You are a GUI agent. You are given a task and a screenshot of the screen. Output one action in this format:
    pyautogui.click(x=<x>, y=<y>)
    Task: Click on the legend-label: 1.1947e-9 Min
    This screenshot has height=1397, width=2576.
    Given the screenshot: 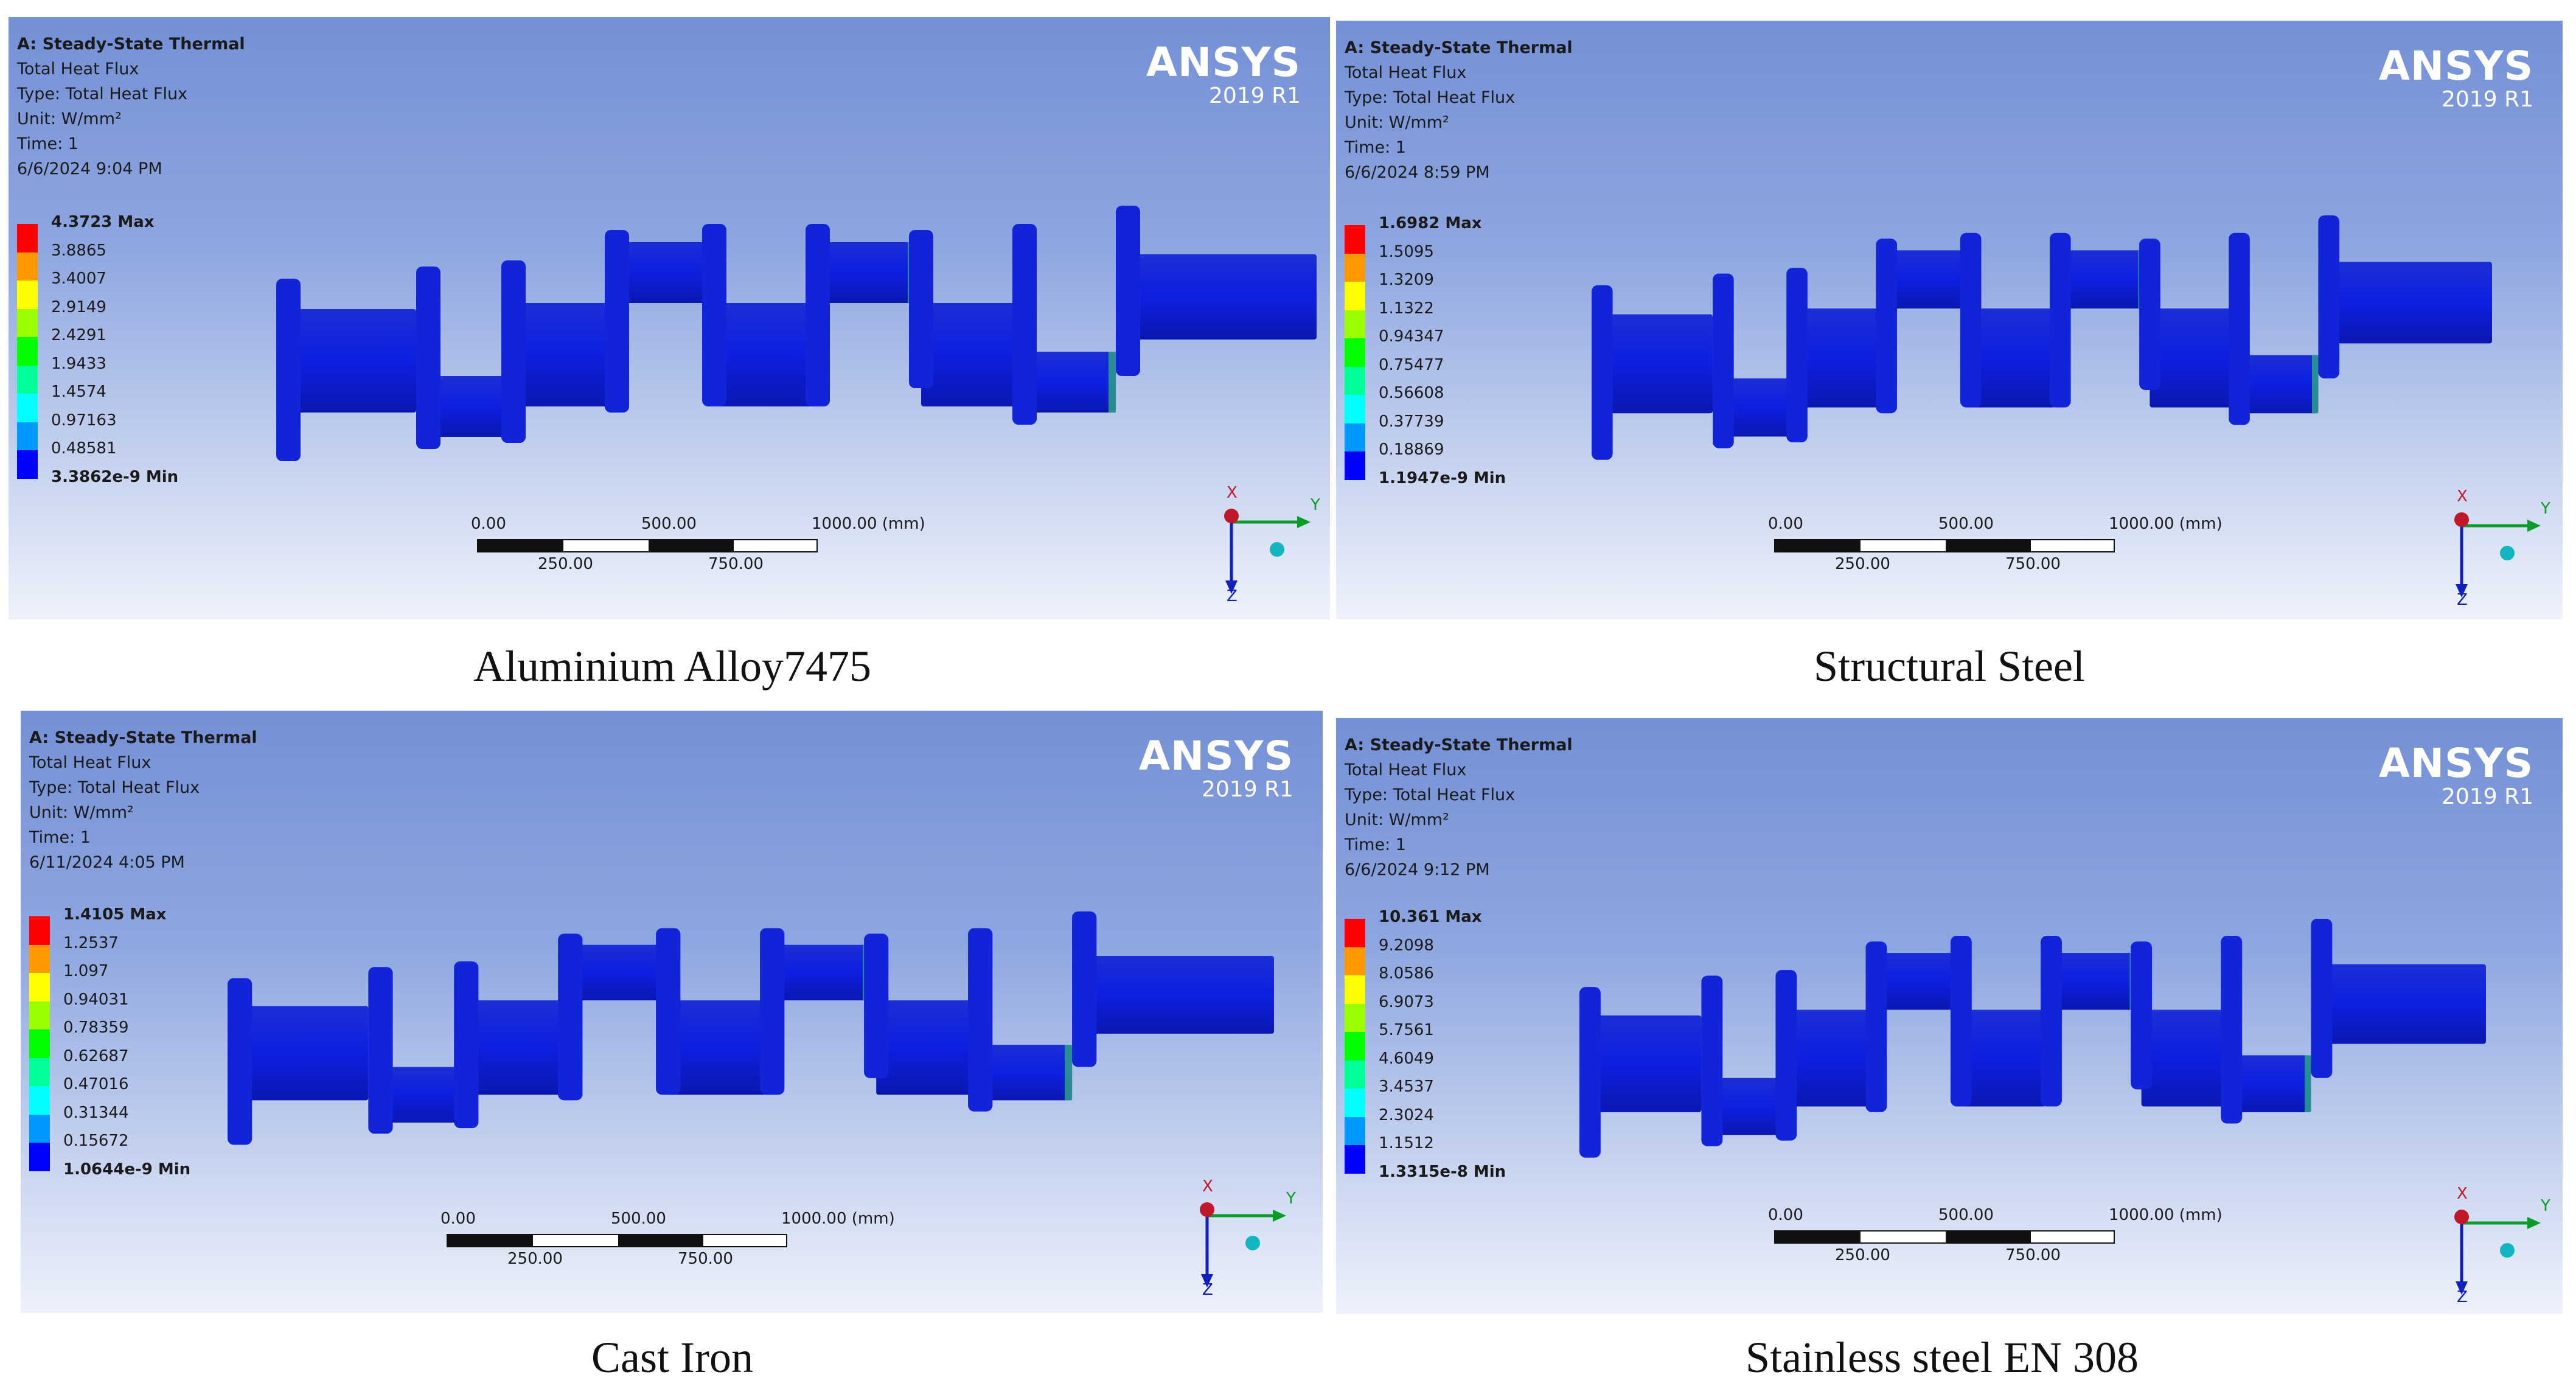 What is the action you would take?
    pyautogui.click(x=1442, y=478)
    